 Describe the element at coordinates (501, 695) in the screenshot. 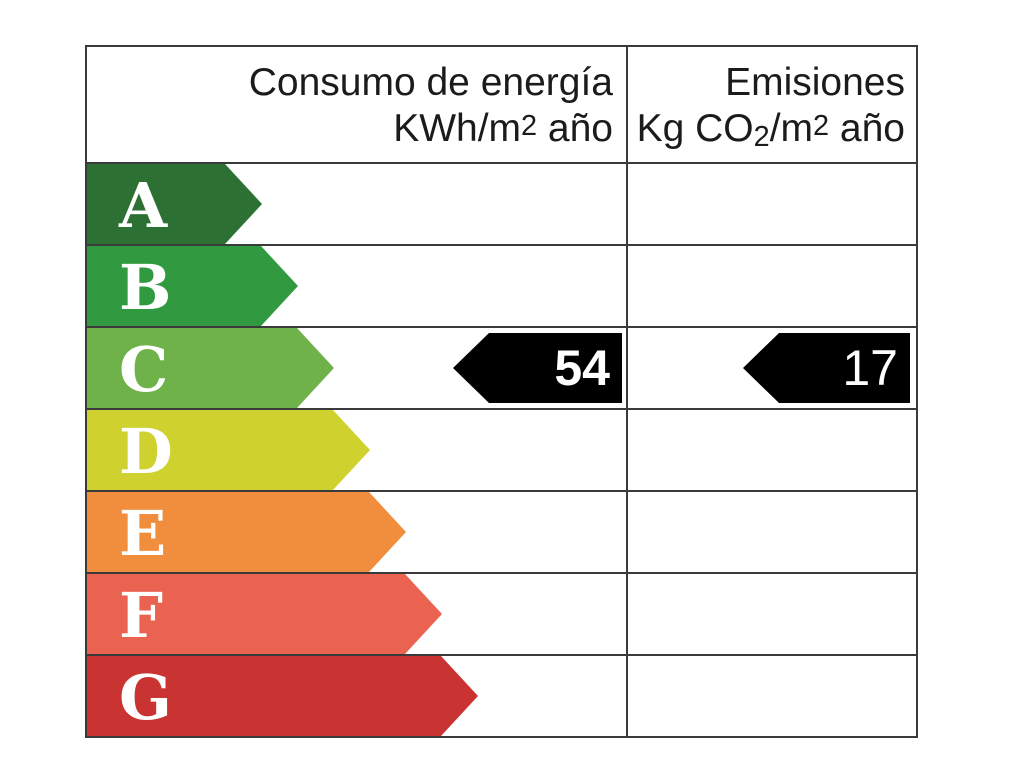

I see `rating-row-g: G` at that location.